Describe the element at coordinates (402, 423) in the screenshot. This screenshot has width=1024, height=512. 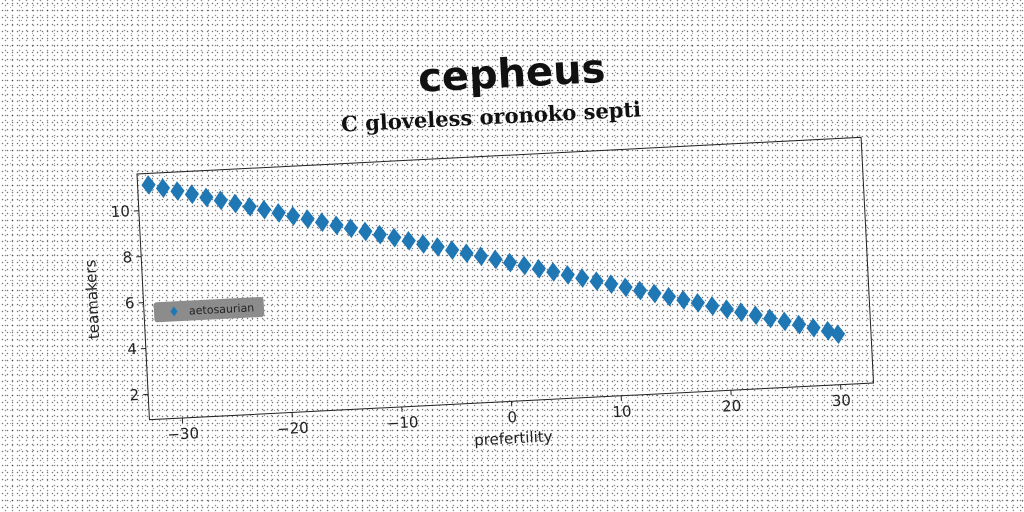
I see `x-tick-label: −10` at that location.